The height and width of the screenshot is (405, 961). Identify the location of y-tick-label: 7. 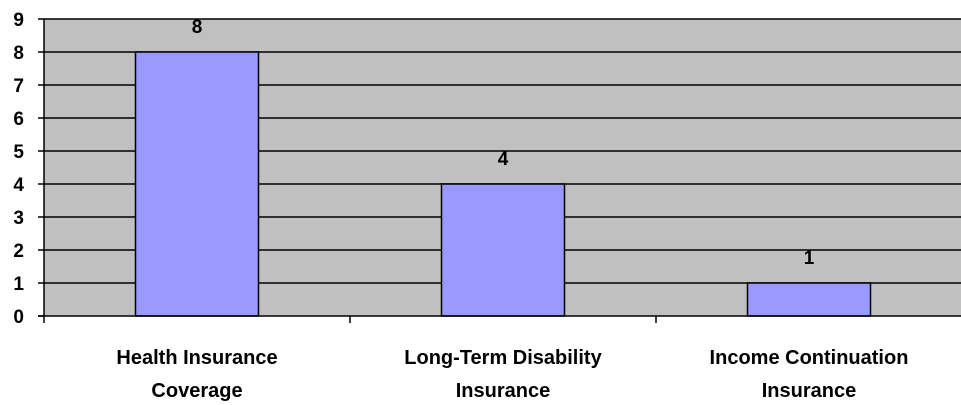
(18, 86).